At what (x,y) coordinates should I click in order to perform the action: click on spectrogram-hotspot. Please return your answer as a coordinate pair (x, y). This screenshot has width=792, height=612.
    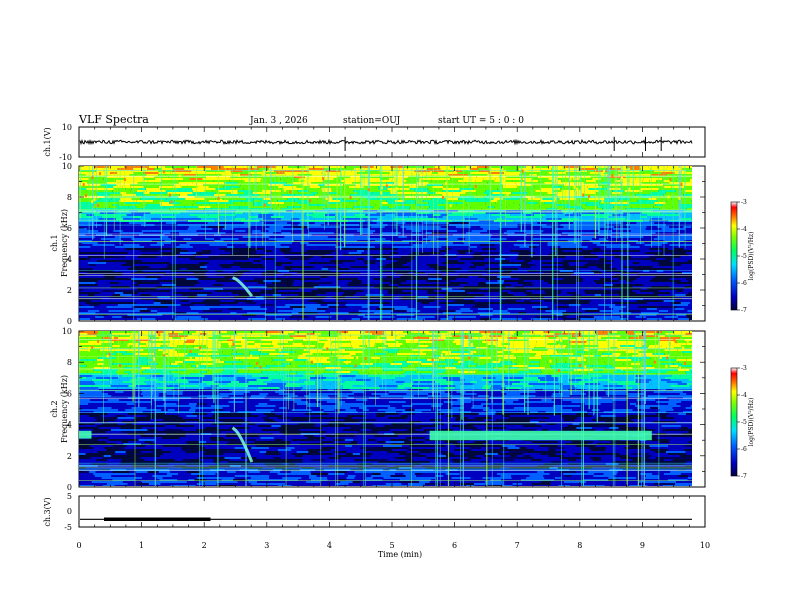
    Looking at the image, I should click on (284, 190).